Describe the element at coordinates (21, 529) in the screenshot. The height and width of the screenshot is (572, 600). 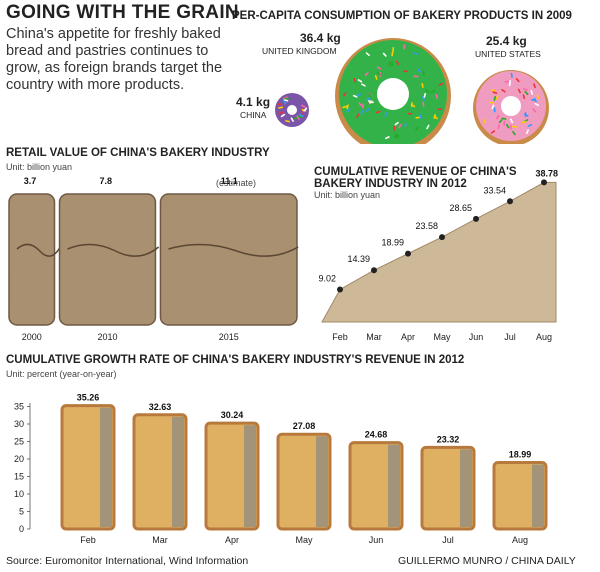
I see `growth-ytick-label: 0` at that location.